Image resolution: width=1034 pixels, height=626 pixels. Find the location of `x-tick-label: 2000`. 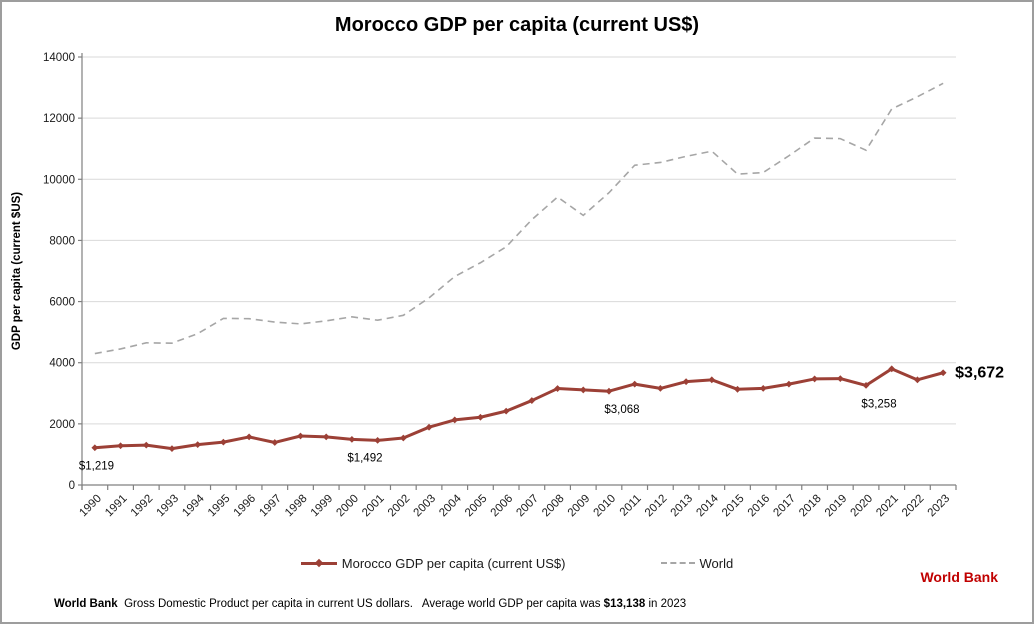

x-tick-label: 2000 is located at coordinates (347, 506).